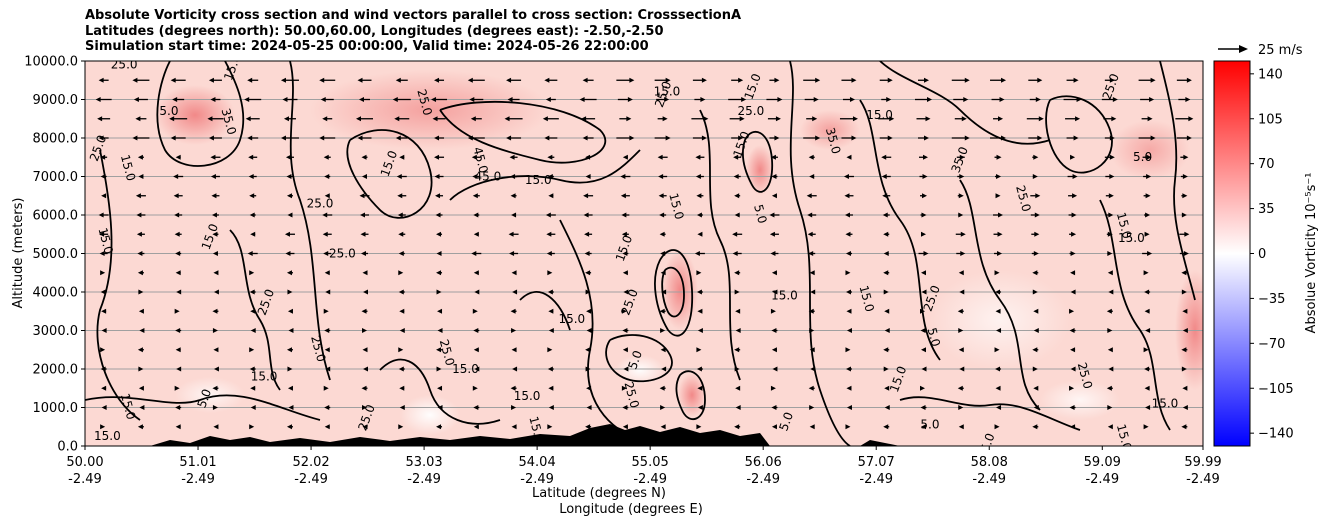 This screenshot has width=1332, height=526. Describe the element at coordinates (56, 293) in the screenshot. I see `y-tick-label: 4000.0` at that location.